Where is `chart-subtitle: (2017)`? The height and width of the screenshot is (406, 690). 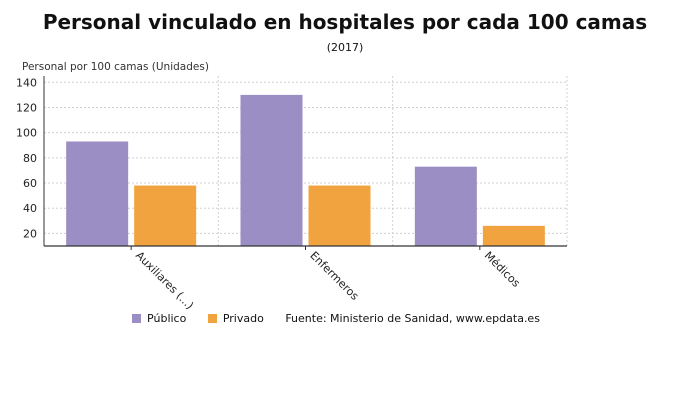
chart-subtitle: (2017) is located at coordinates (345, 47).